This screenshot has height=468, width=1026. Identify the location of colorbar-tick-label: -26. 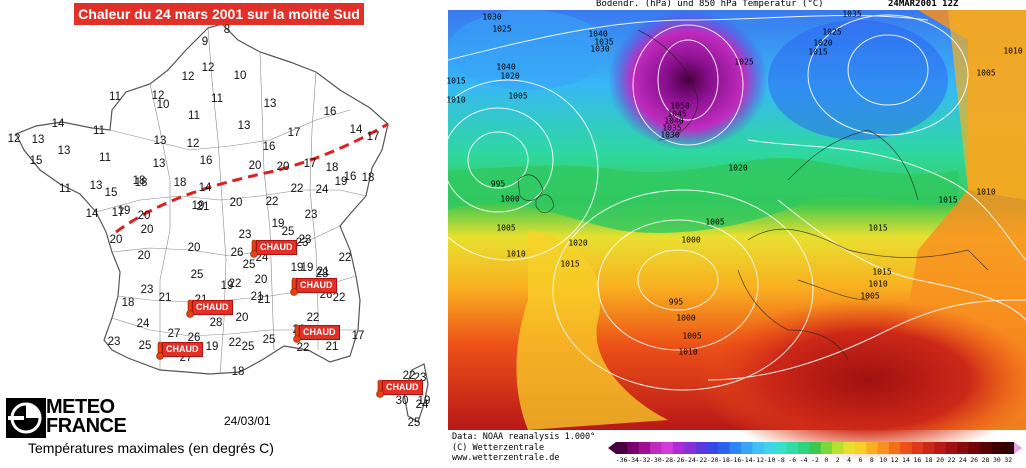
(678, 460).